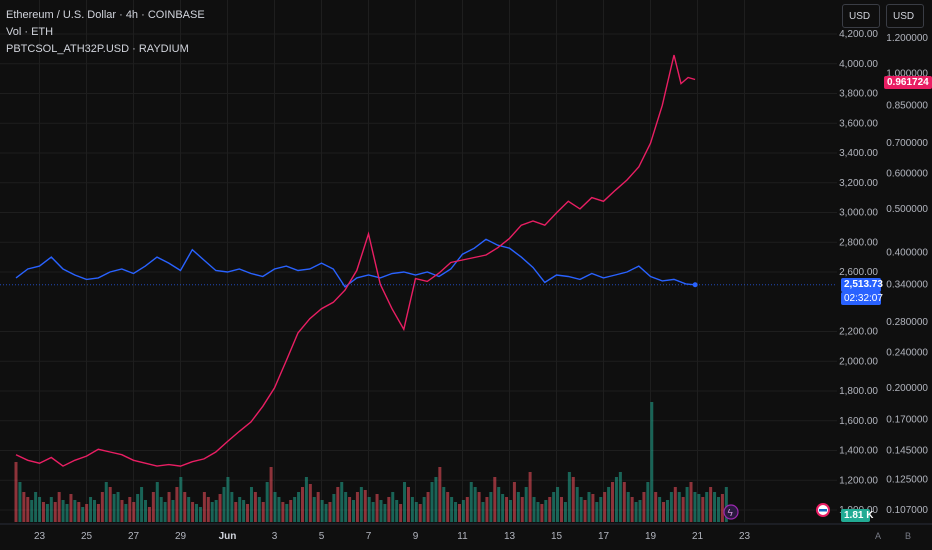  Describe the element at coordinates (87, 536) in the screenshot. I see `time-axis-tick-label: 25` at that location.